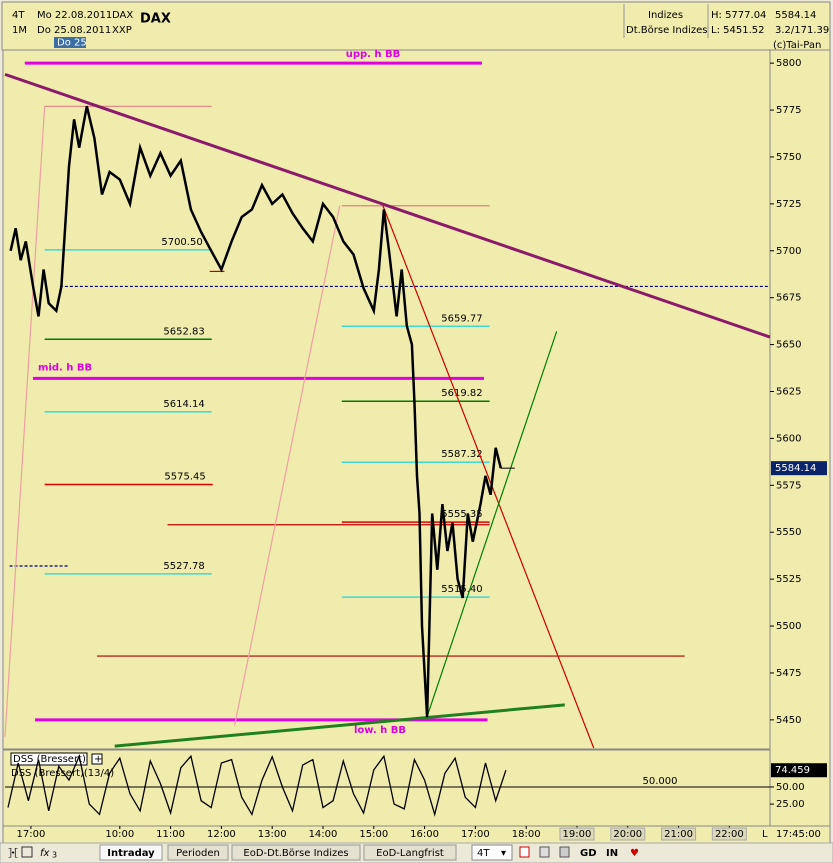 This screenshot has width=833, height=863. What do you see at coordinates (323, 834) in the screenshot?
I see `x-tick-label: 14:00` at bounding box center [323, 834].